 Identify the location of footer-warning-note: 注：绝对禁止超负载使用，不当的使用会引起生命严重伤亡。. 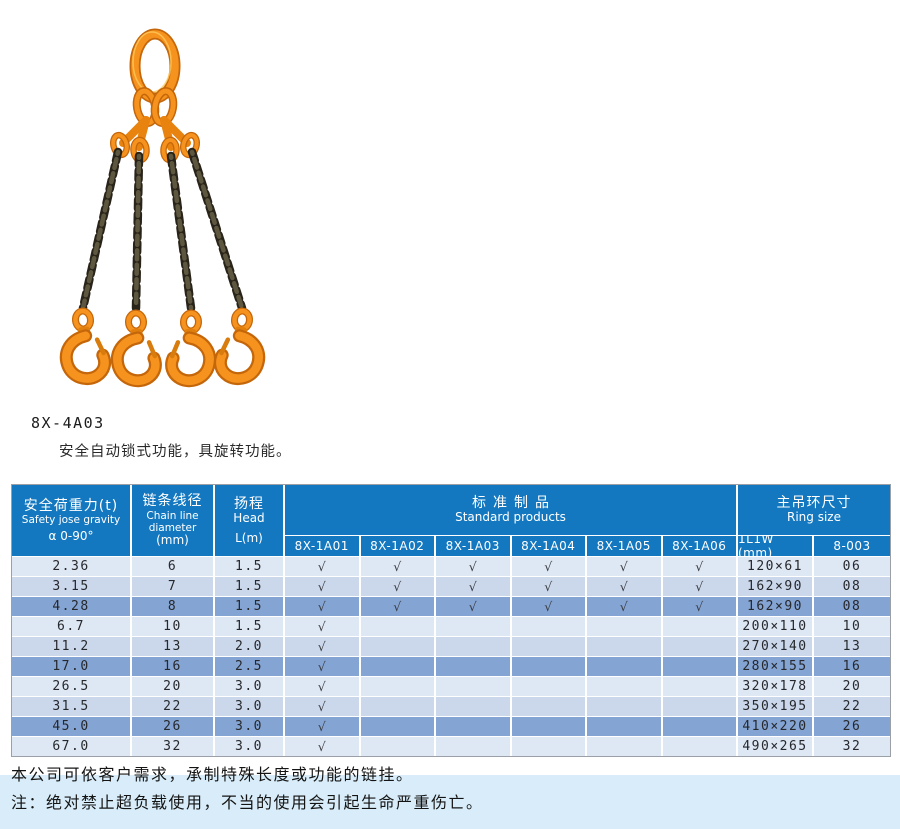
(247, 802).